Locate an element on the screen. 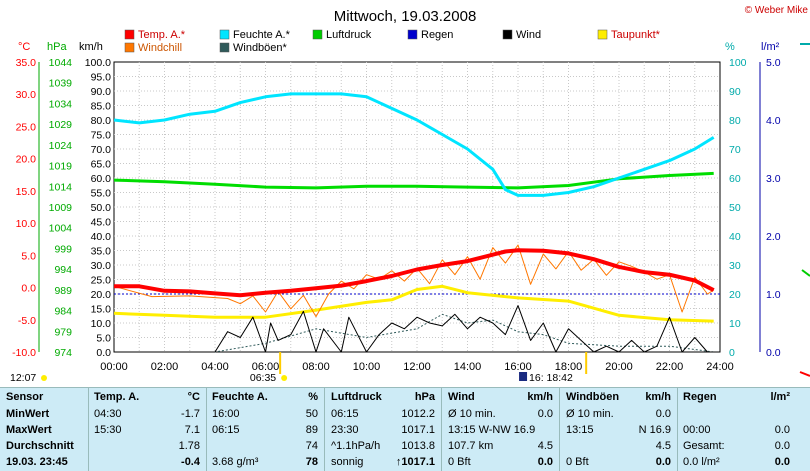  table-cell-value: ↑1017.1 is located at coordinates (415, 462).